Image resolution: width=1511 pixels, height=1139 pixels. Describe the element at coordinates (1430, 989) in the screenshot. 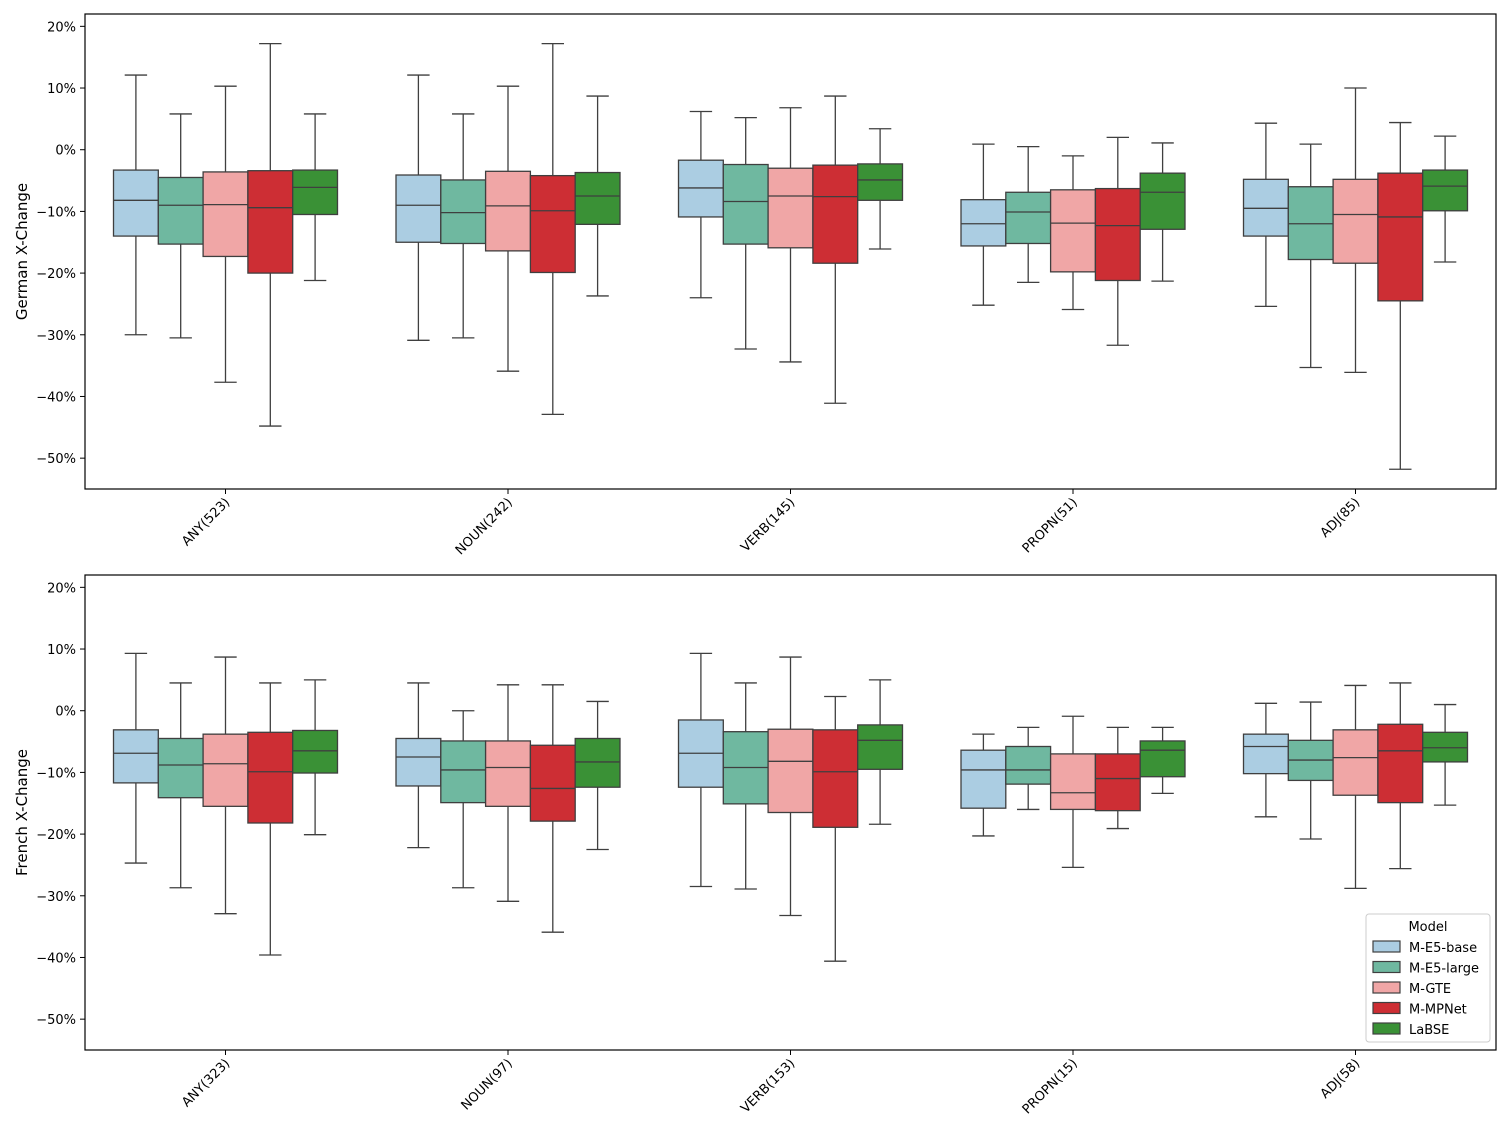

I see `legend-label: M-GTE` at that location.